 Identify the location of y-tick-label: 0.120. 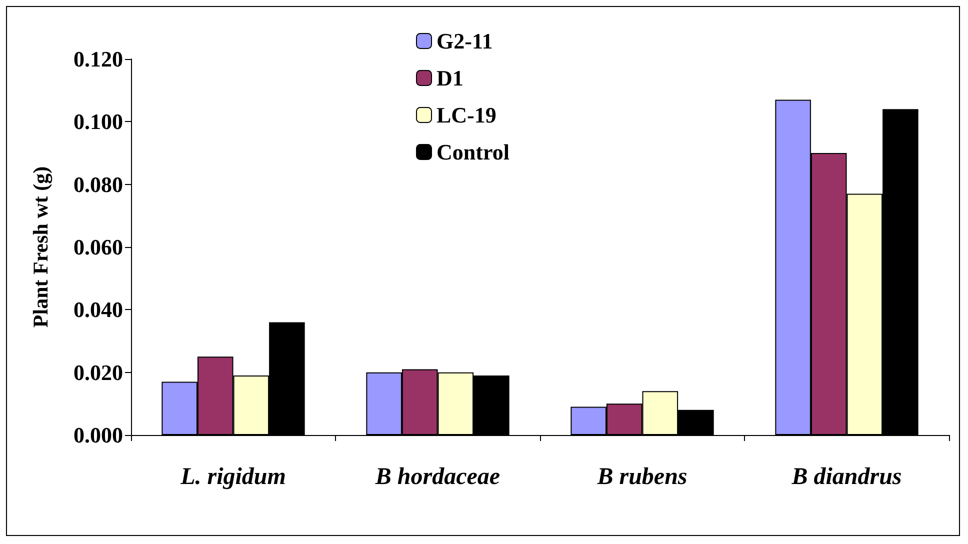
(98, 59).